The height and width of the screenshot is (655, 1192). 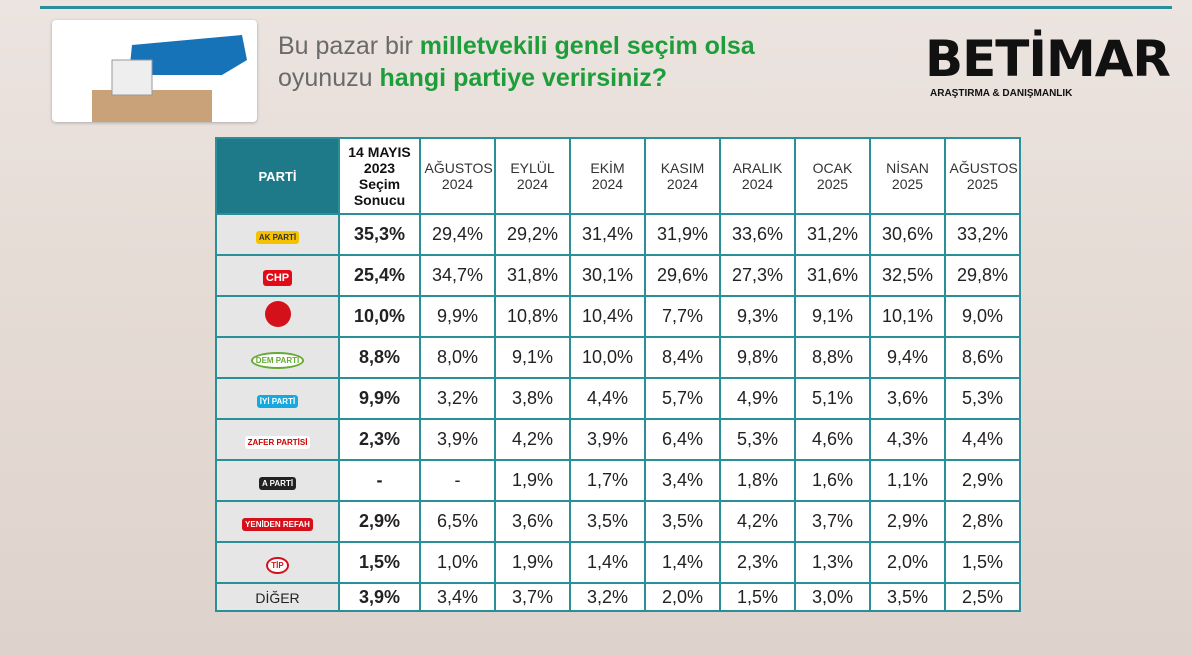 I want to click on value-cell: 29,4%, so click(x=457, y=234).